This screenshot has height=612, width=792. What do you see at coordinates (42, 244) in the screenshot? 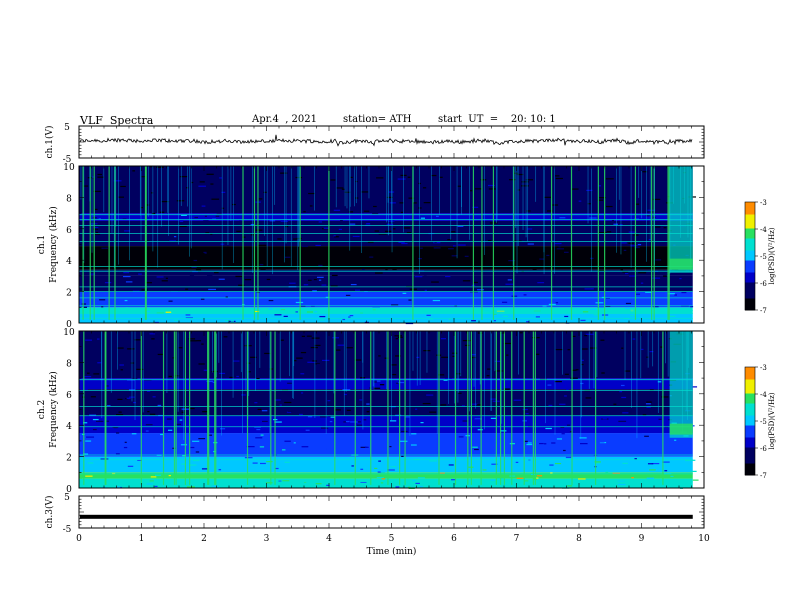
I see `channel-label: ch.1` at bounding box center [42, 244].